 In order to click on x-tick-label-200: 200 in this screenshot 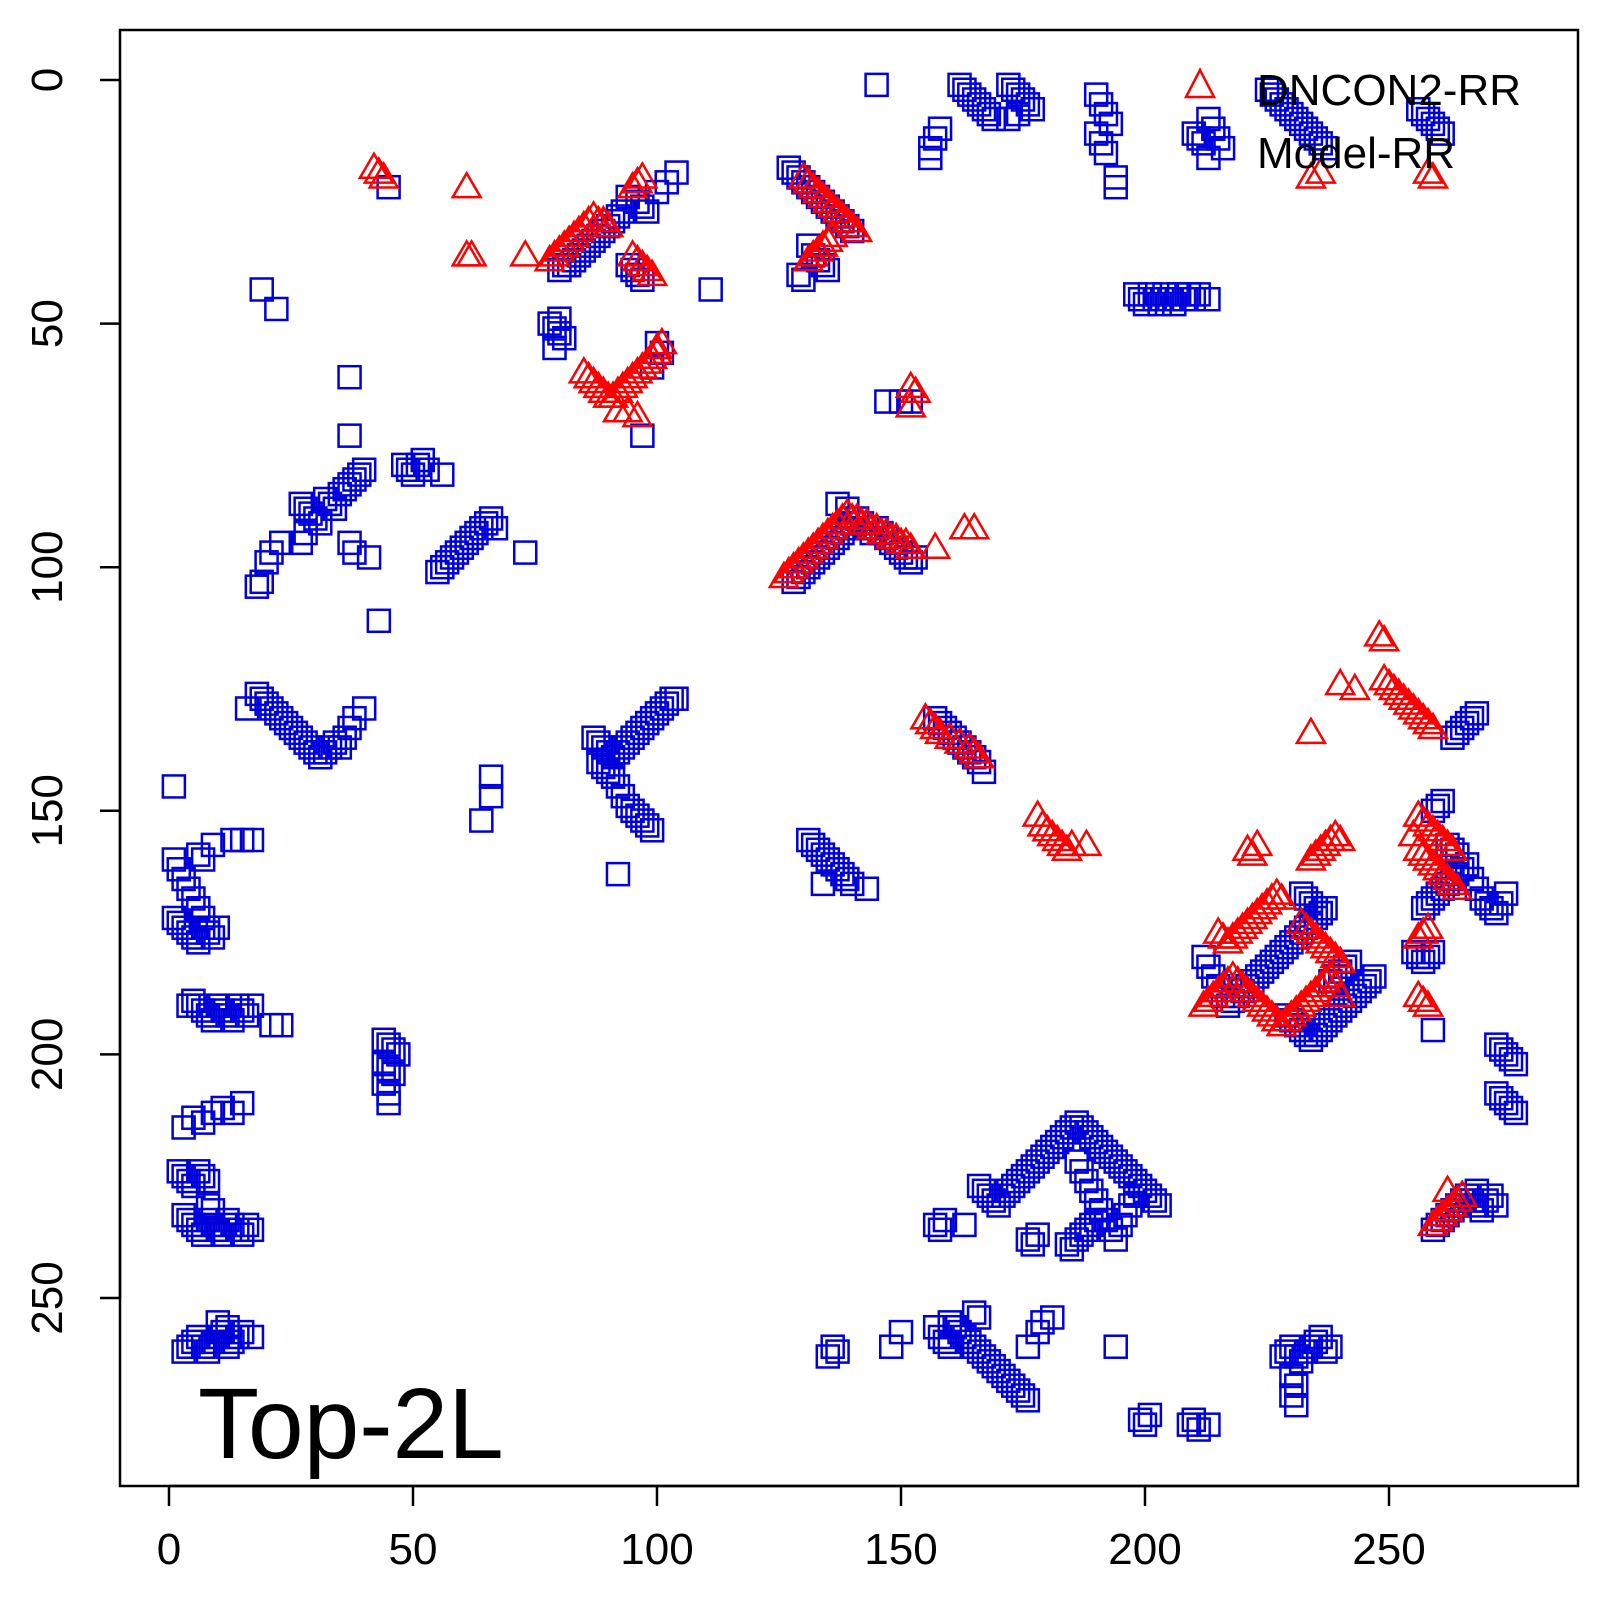, I will do `click(1144, 1549)`.